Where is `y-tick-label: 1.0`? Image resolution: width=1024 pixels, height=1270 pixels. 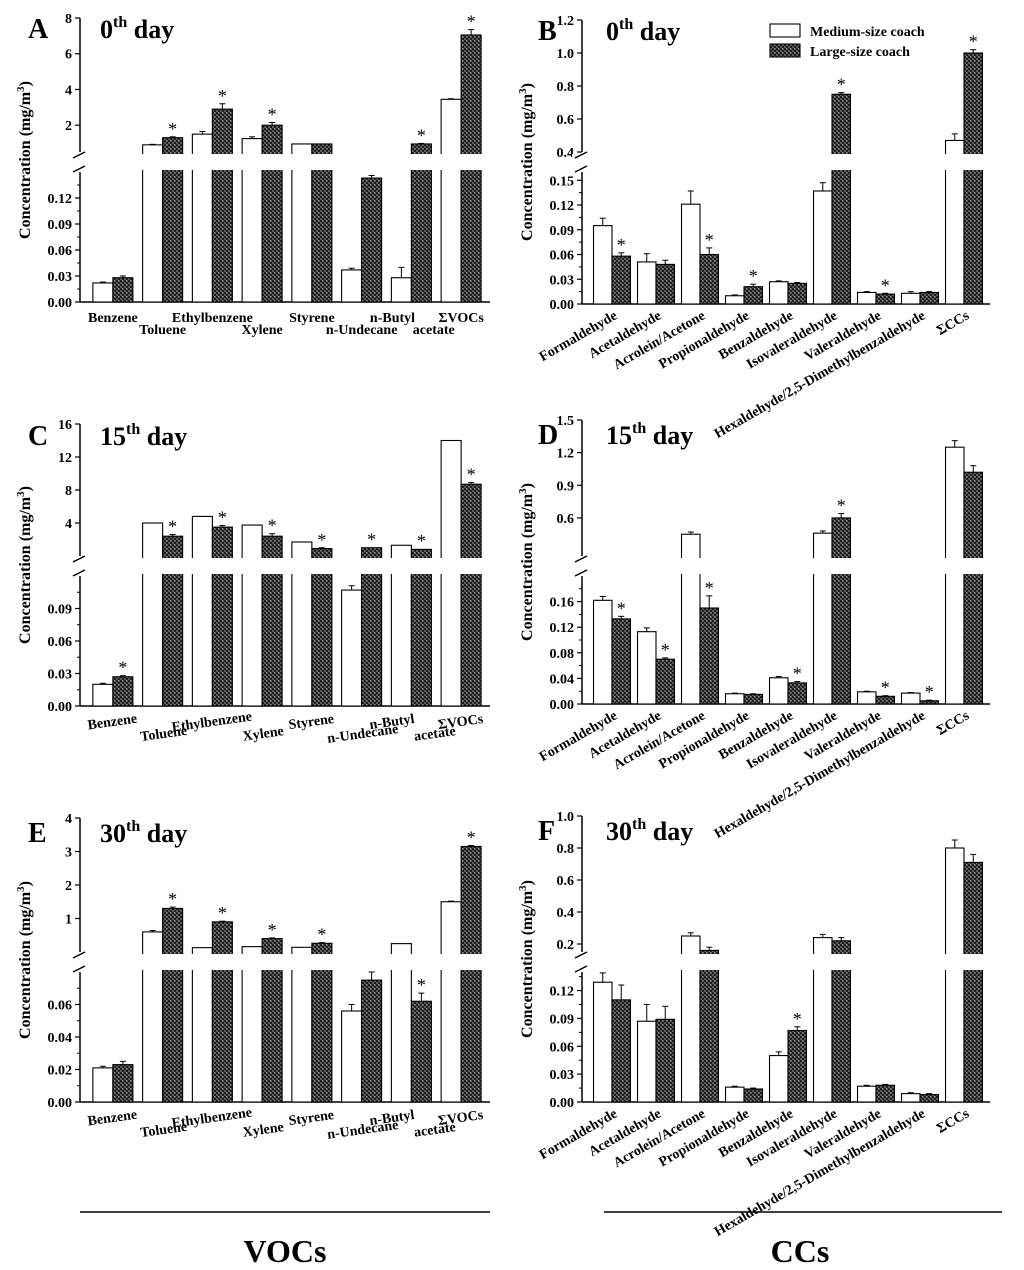 y-tick-label: 1.0 is located at coordinates (566, 817).